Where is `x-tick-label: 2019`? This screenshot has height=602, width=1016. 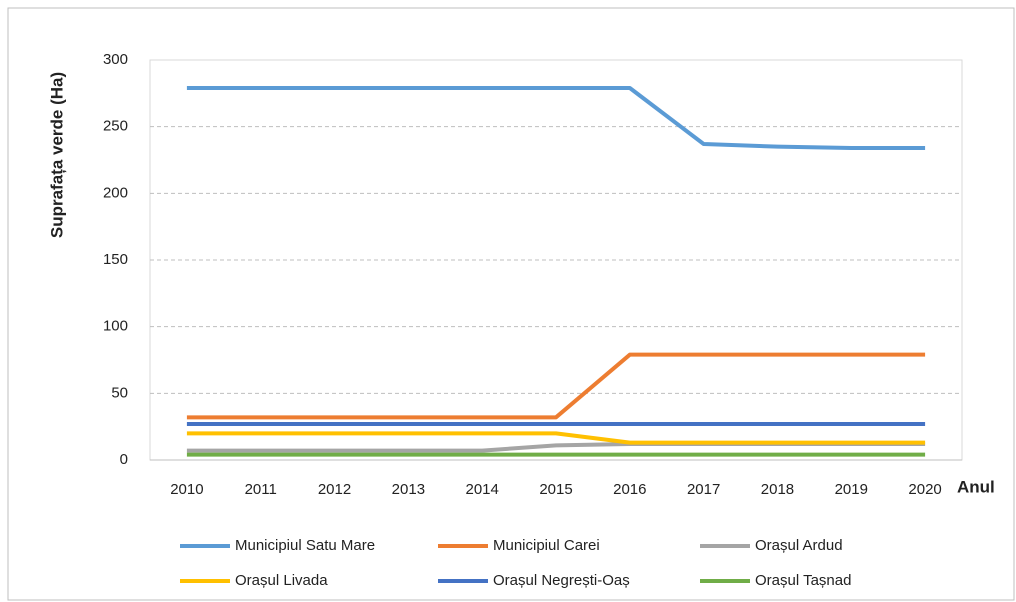 x-tick-label: 2019 is located at coordinates (851, 489).